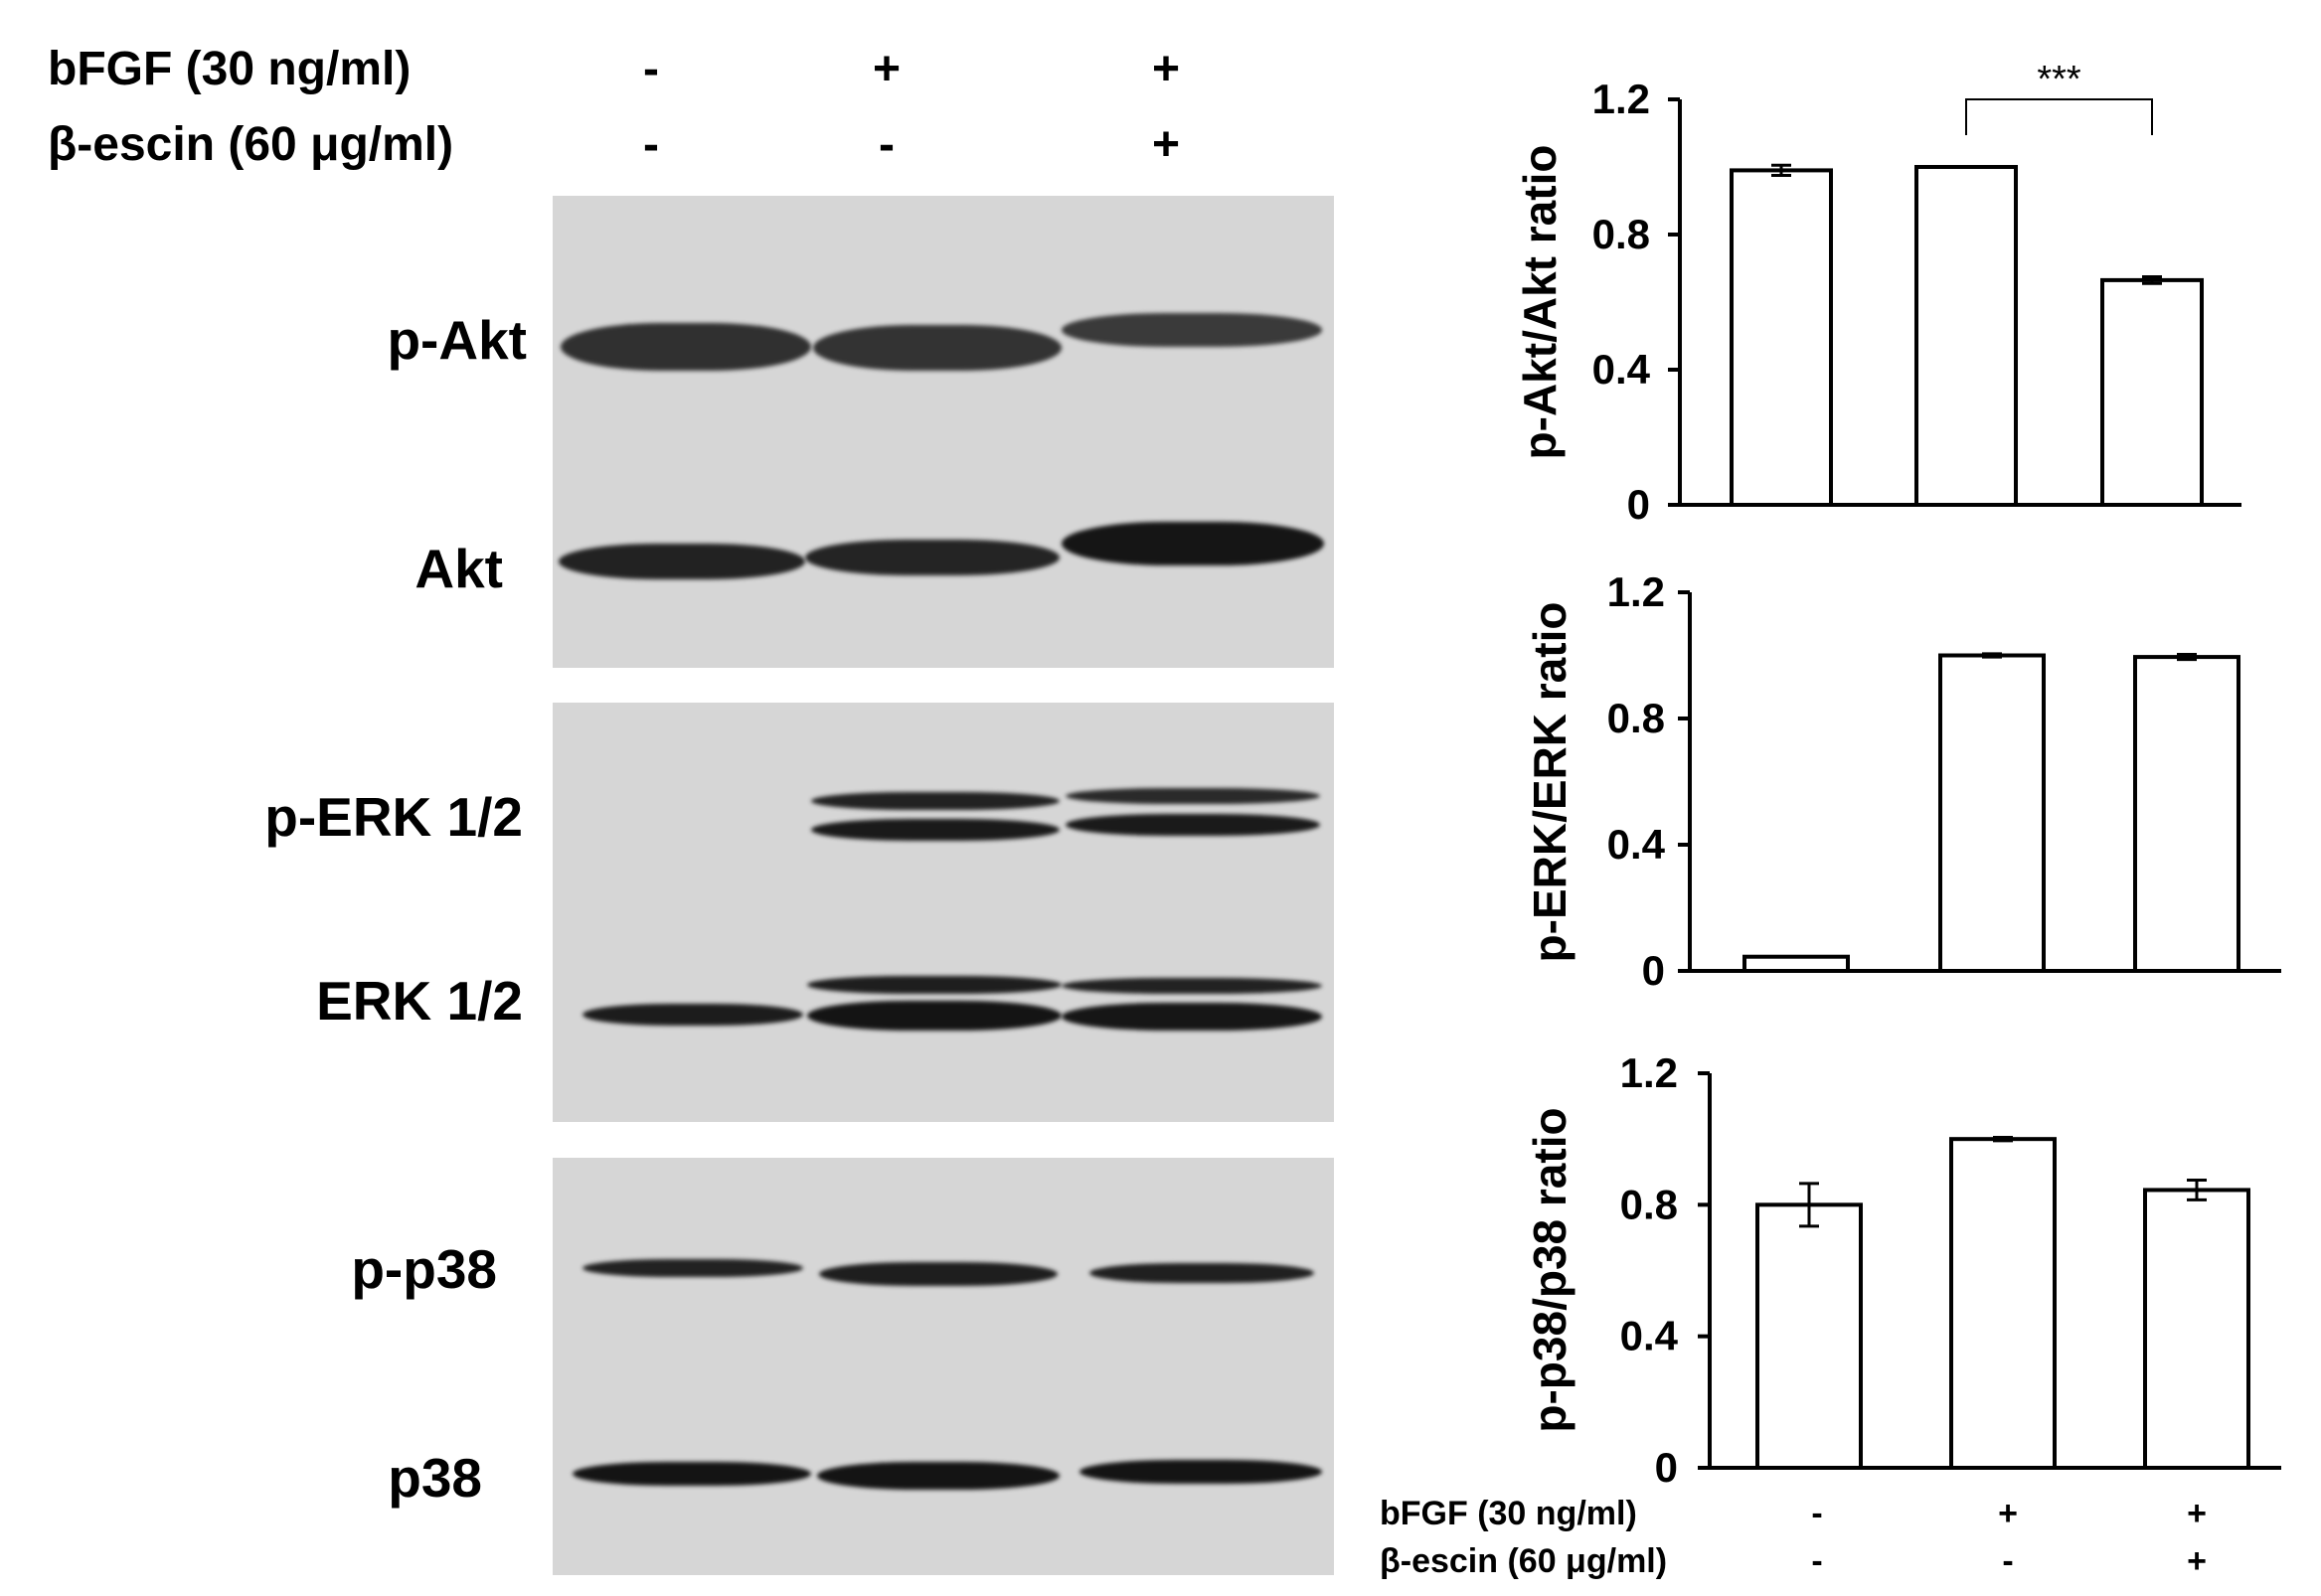 The image size is (2321, 1596). Describe the element at coordinates (934, 985) in the screenshot. I see `band-erk-upper-lane2` at that location.